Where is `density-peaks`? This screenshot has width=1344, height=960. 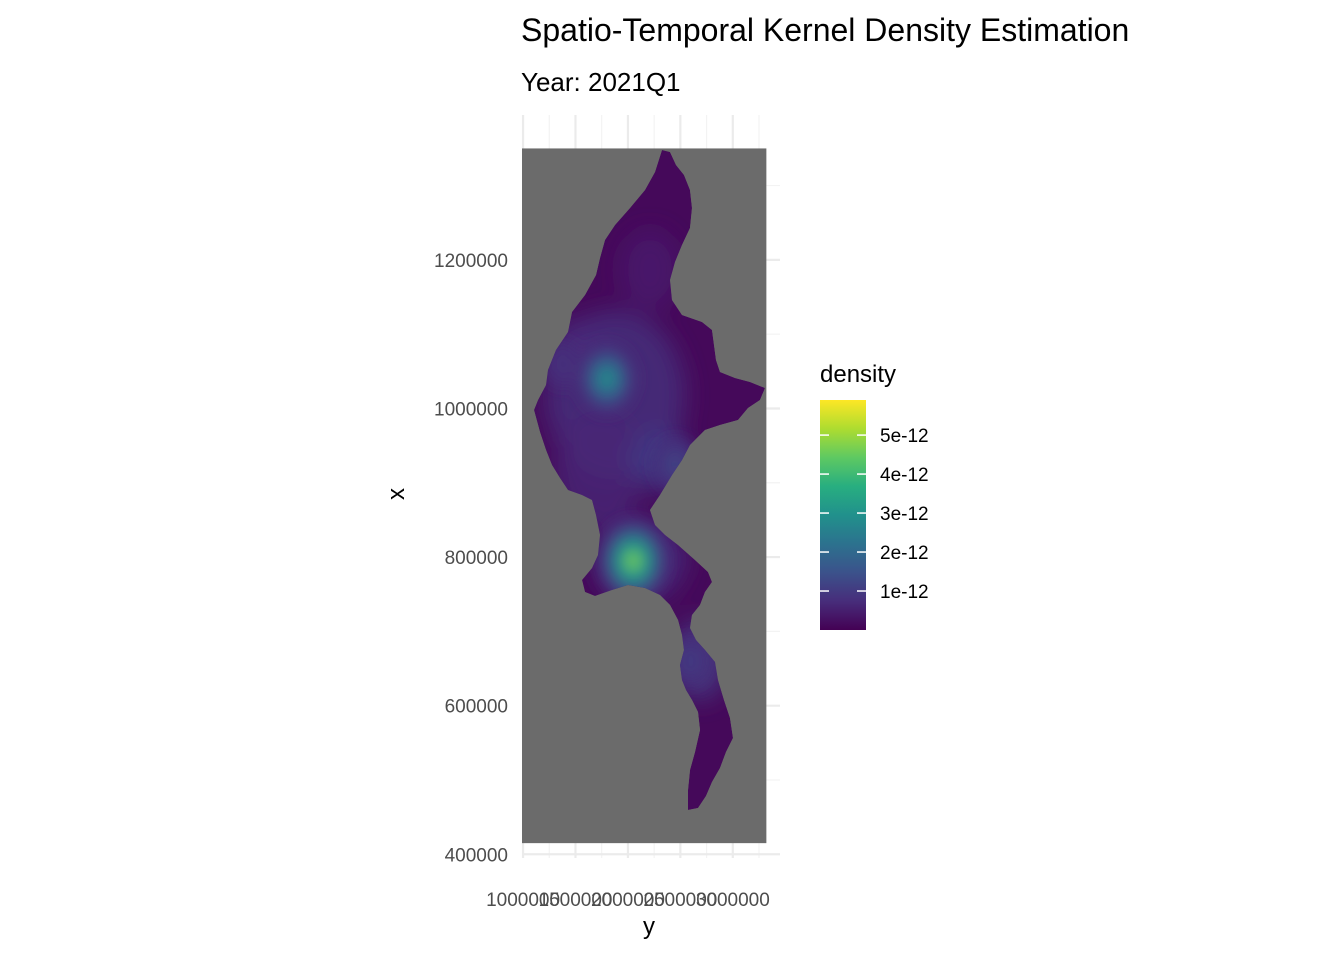
density-peaks is located at coordinates (628, 514).